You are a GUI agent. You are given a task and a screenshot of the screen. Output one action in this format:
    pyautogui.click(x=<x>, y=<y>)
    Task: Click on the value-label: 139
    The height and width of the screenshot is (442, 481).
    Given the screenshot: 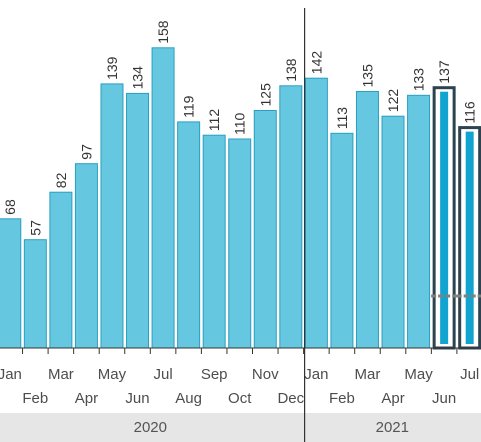 What is the action you would take?
    pyautogui.click(x=112, y=68)
    